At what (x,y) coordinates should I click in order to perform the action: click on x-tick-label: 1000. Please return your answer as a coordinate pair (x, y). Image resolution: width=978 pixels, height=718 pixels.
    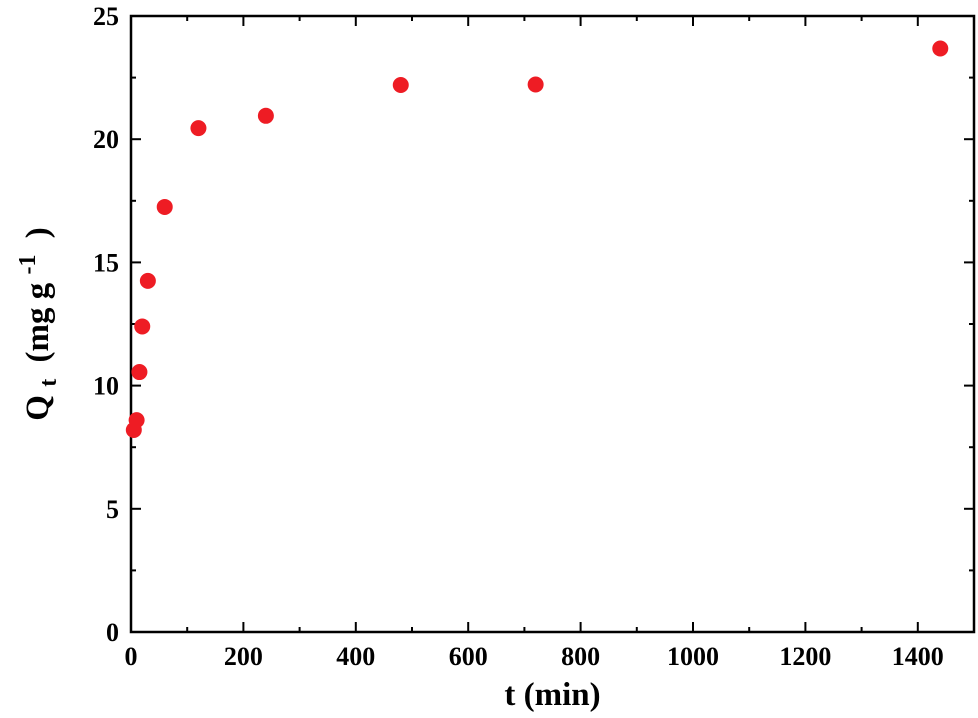
    Looking at the image, I should click on (693, 656).